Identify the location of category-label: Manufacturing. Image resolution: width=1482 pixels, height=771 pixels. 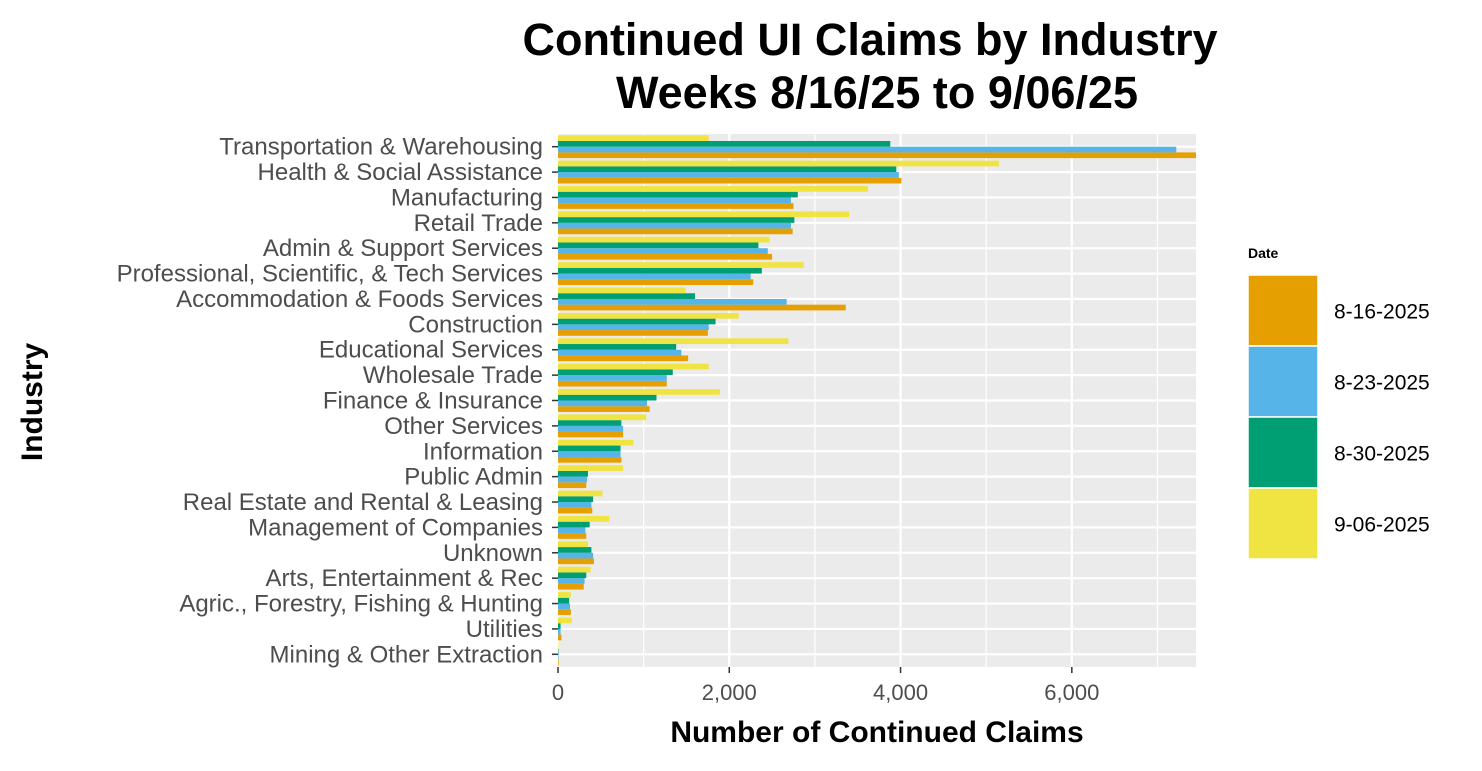
(467, 197).